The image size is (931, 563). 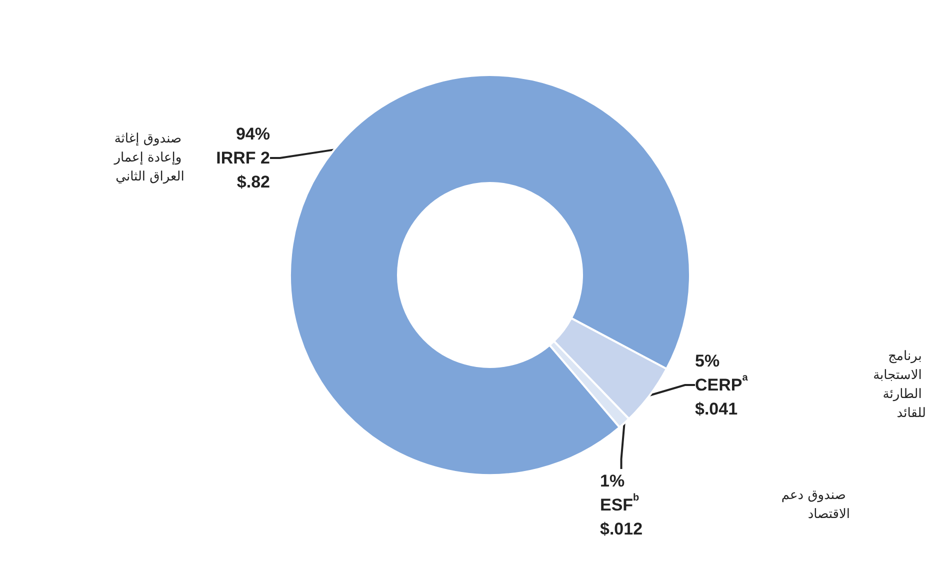 What do you see at coordinates (612, 481) in the screenshot?
I see `data-label: 1%` at bounding box center [612, 481].